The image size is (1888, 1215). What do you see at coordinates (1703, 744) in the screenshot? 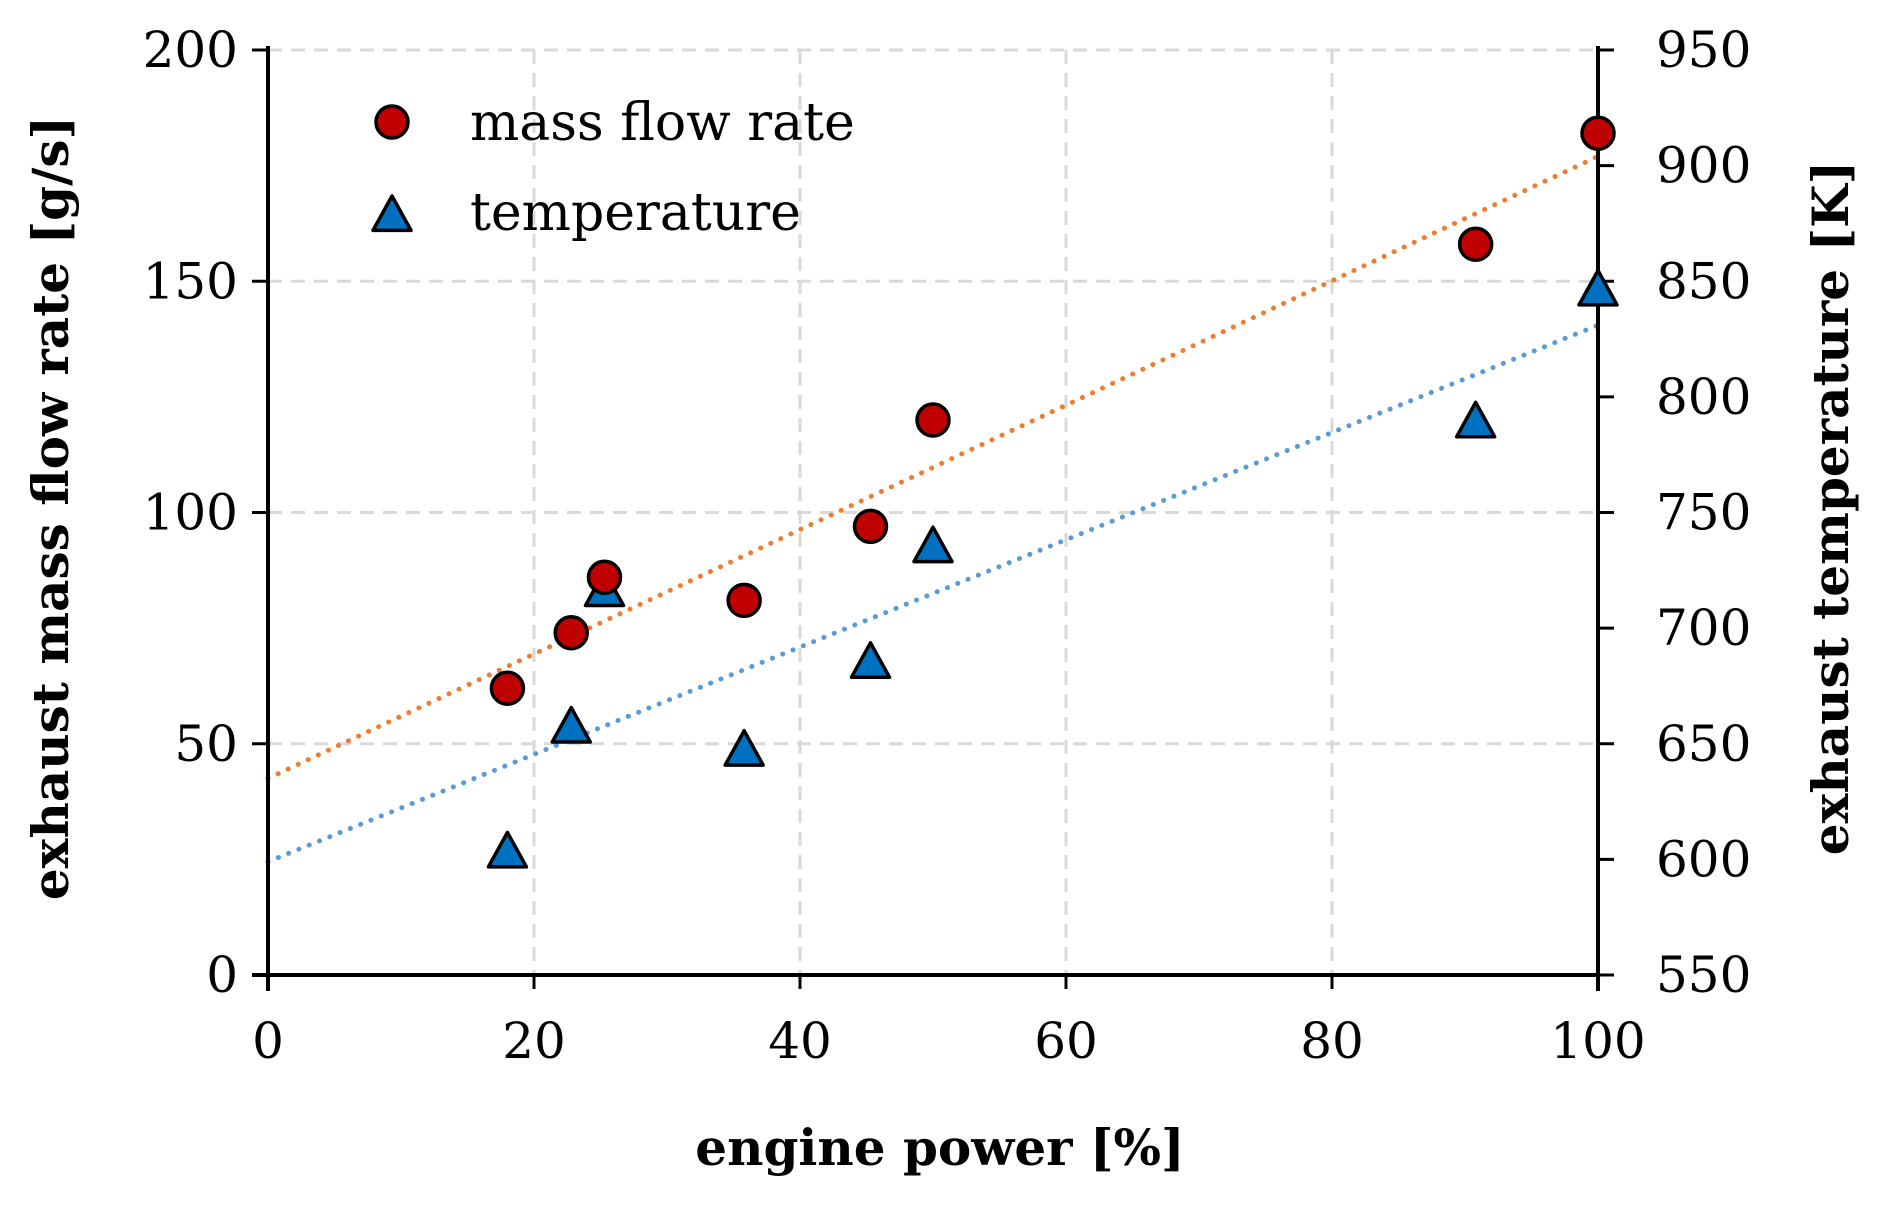
I see `y-right-tick-label: 650` at bounding box center [1703, 744].